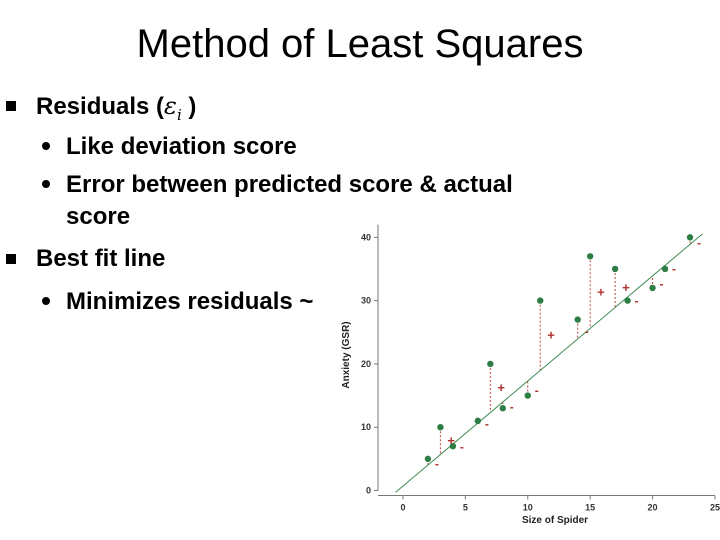  Describe the element at coordinates (366, 427) in the screenshot. I see `y-tick-label: 10` at that location.